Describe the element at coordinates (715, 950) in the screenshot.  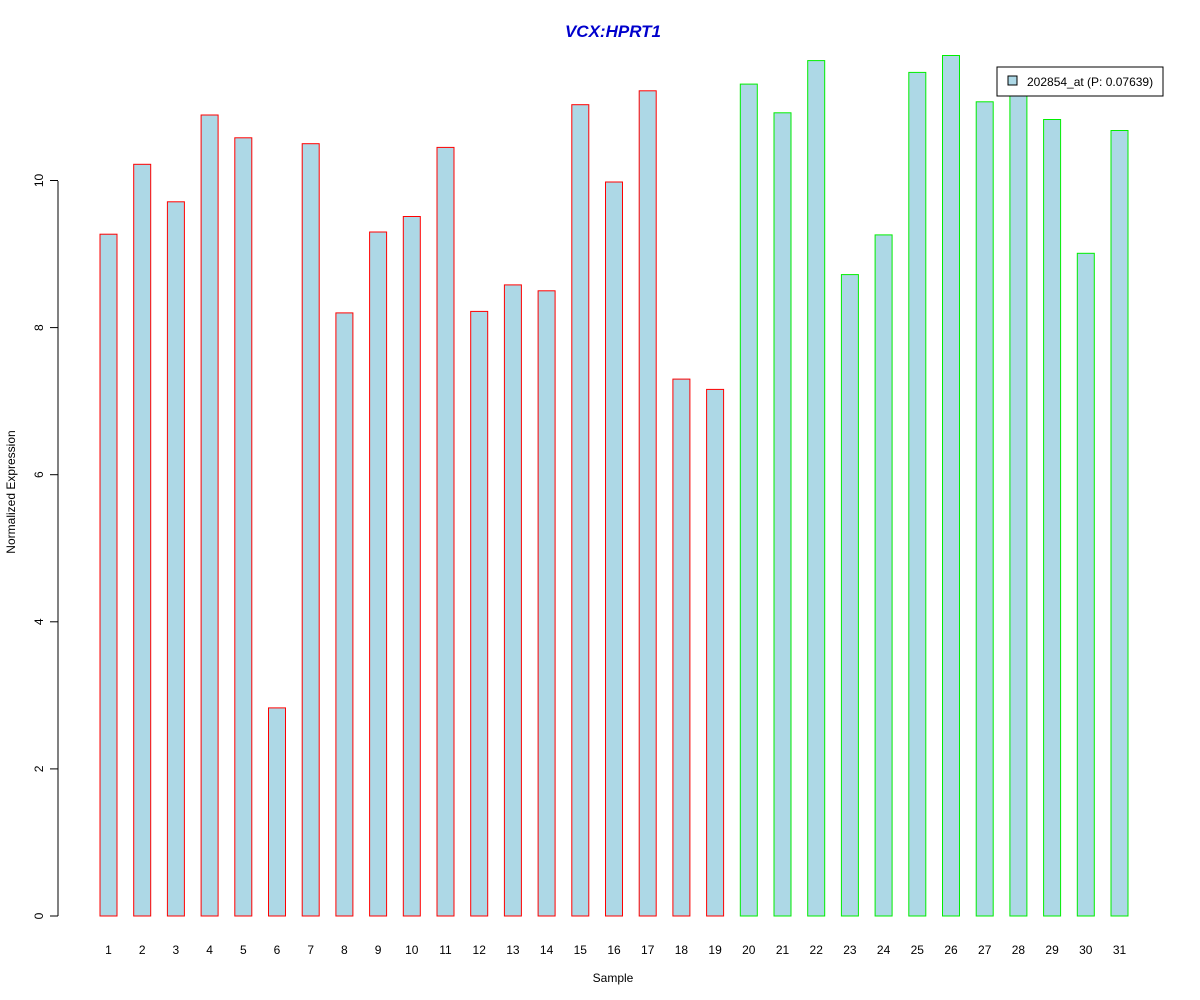
I see `x-tick-label: 19` at that location.